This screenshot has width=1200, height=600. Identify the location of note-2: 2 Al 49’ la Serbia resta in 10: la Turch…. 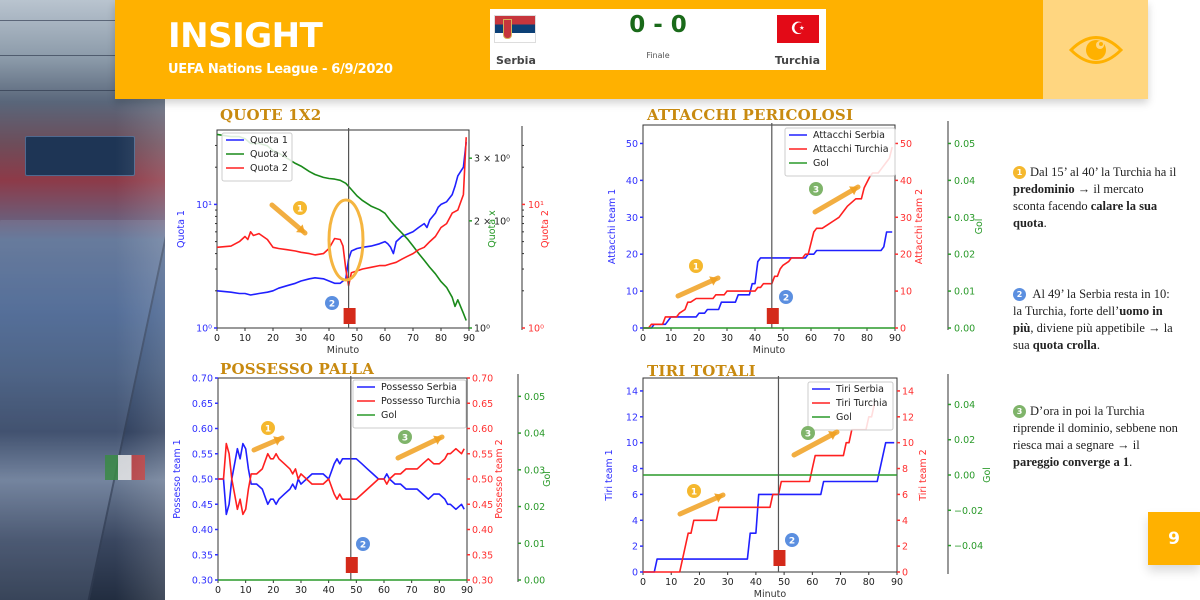
(1093, 319).